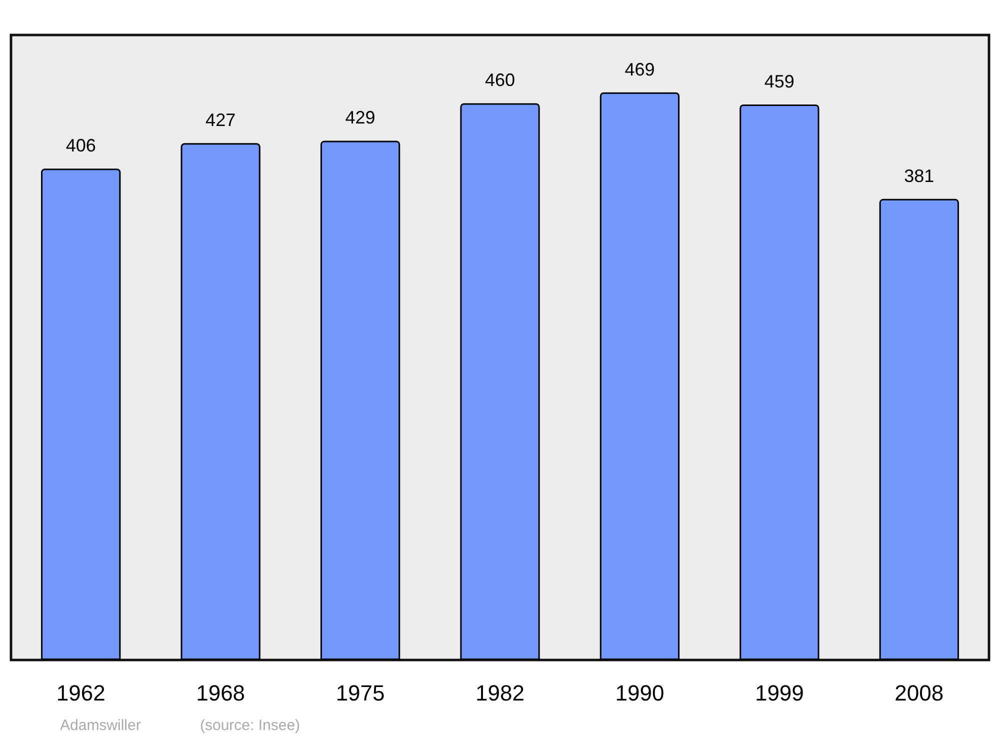 The image size is (1000, 747). What do you see at coordinates (500, 693) in the screenshot?
I see `x-tick-label: 1982` at bounding box center [500, 693].